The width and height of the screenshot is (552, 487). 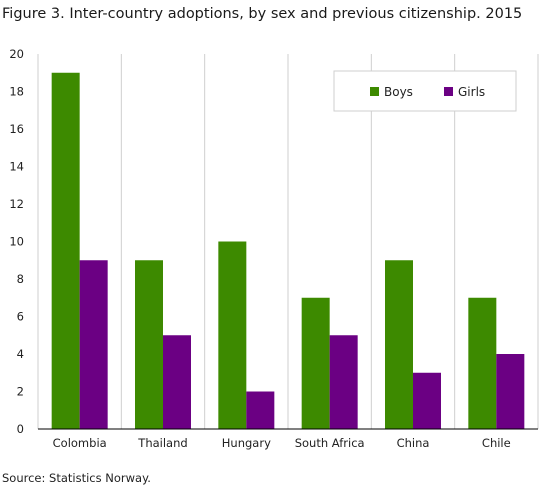 What do you see at coordinates (399, 344) in the screenshot?
I see `bar-boys-china` at bounding box center [399, 344].